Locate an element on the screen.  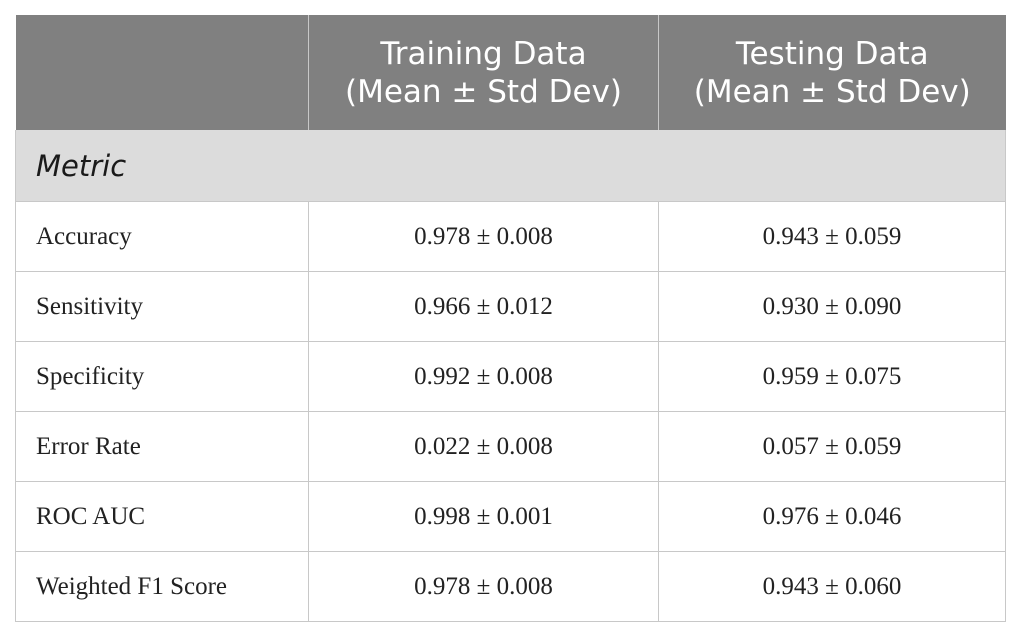
training-value-cell: 0.022 ± 0.008 is located at coordinates (483, 446).